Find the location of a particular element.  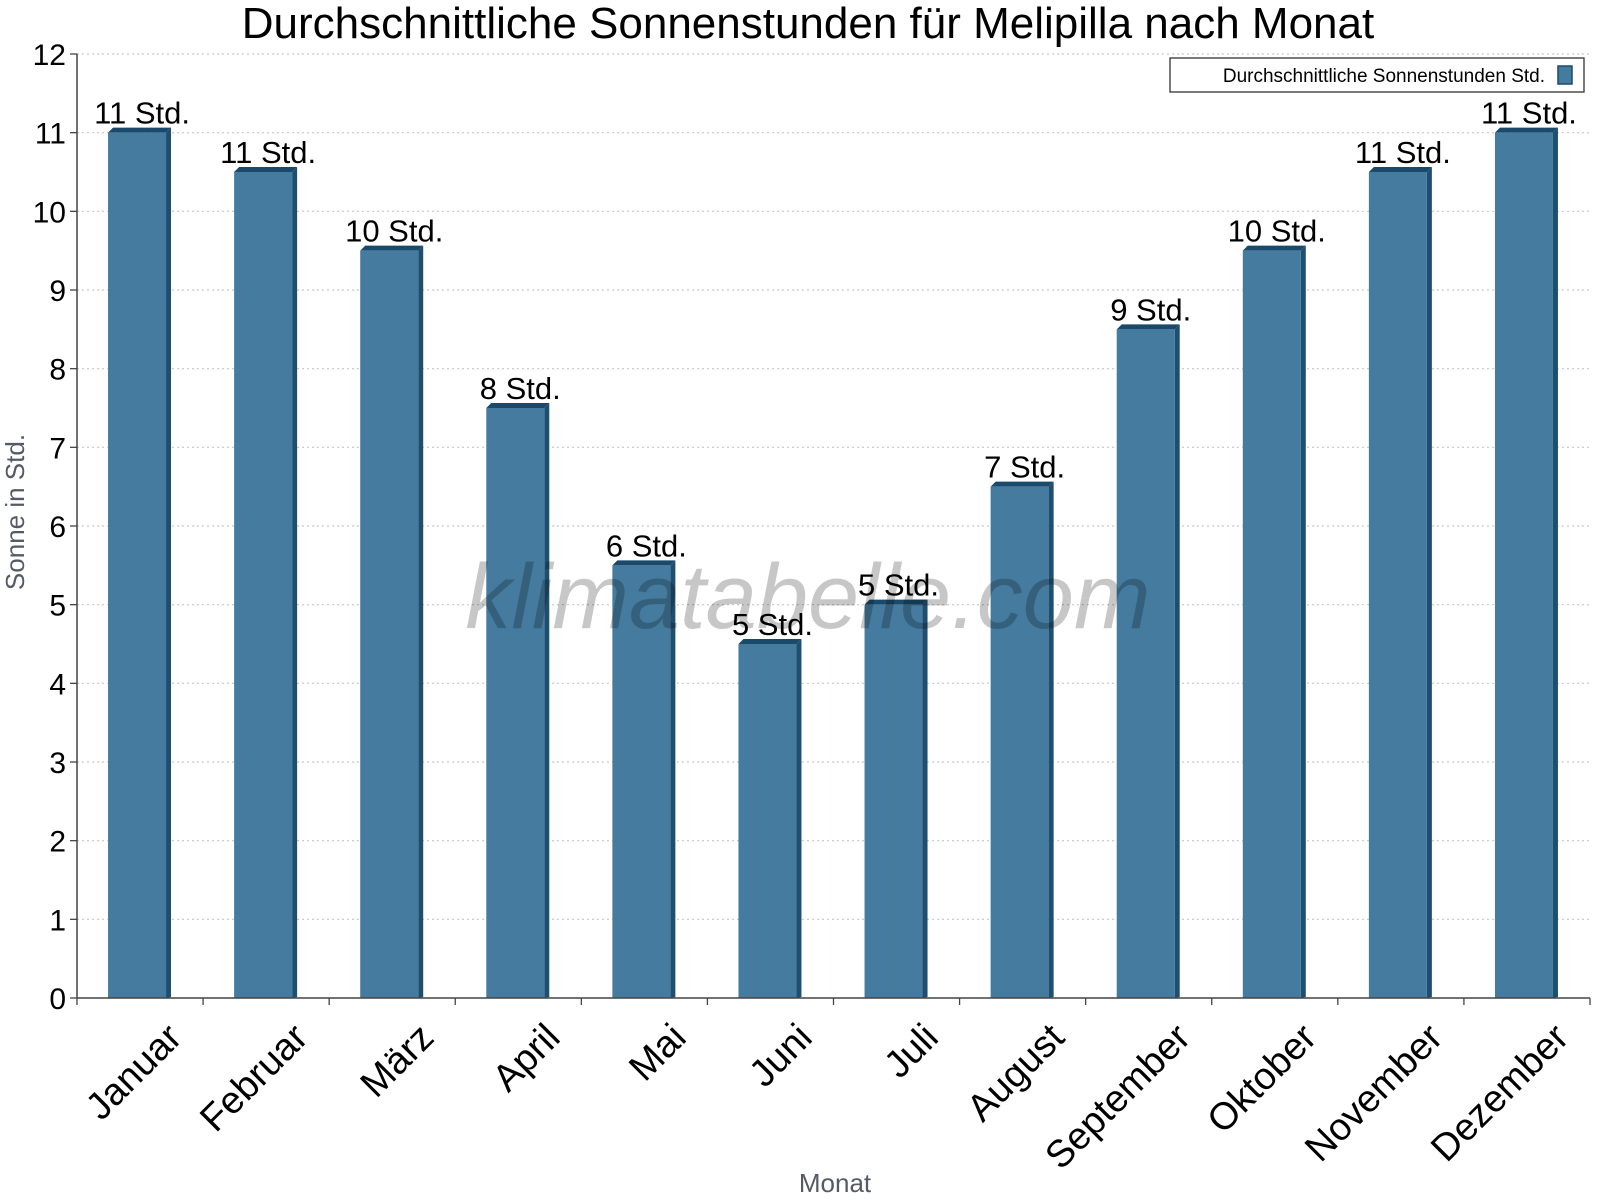

x-tick-label: Januar is located at coordinates (134, 1072).